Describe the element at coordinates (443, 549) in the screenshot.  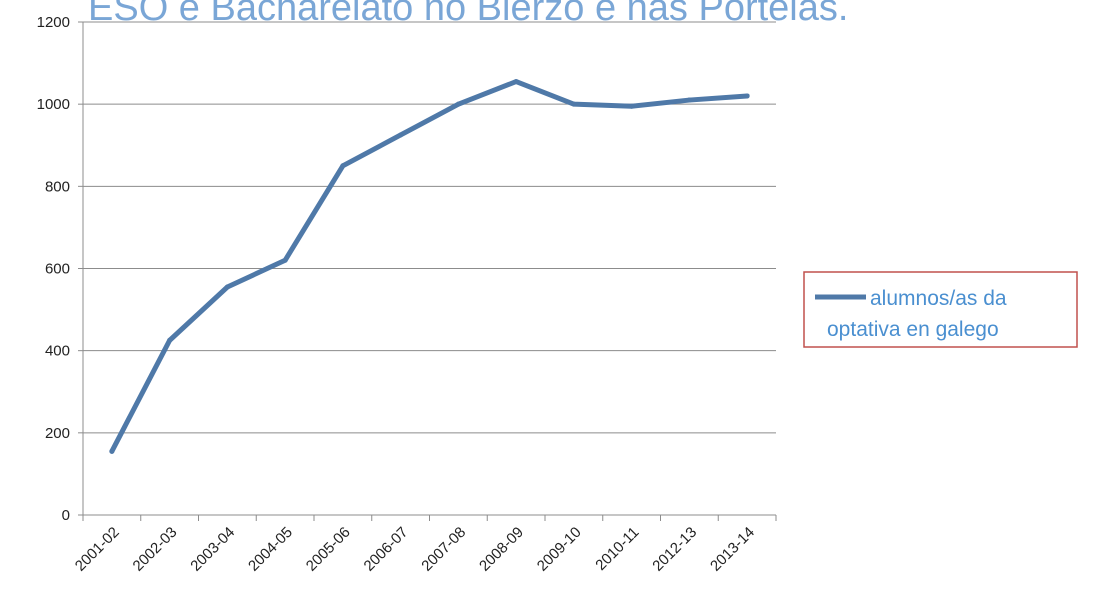
I see `x-tick-label-2007-08: 2007-08` at that location.